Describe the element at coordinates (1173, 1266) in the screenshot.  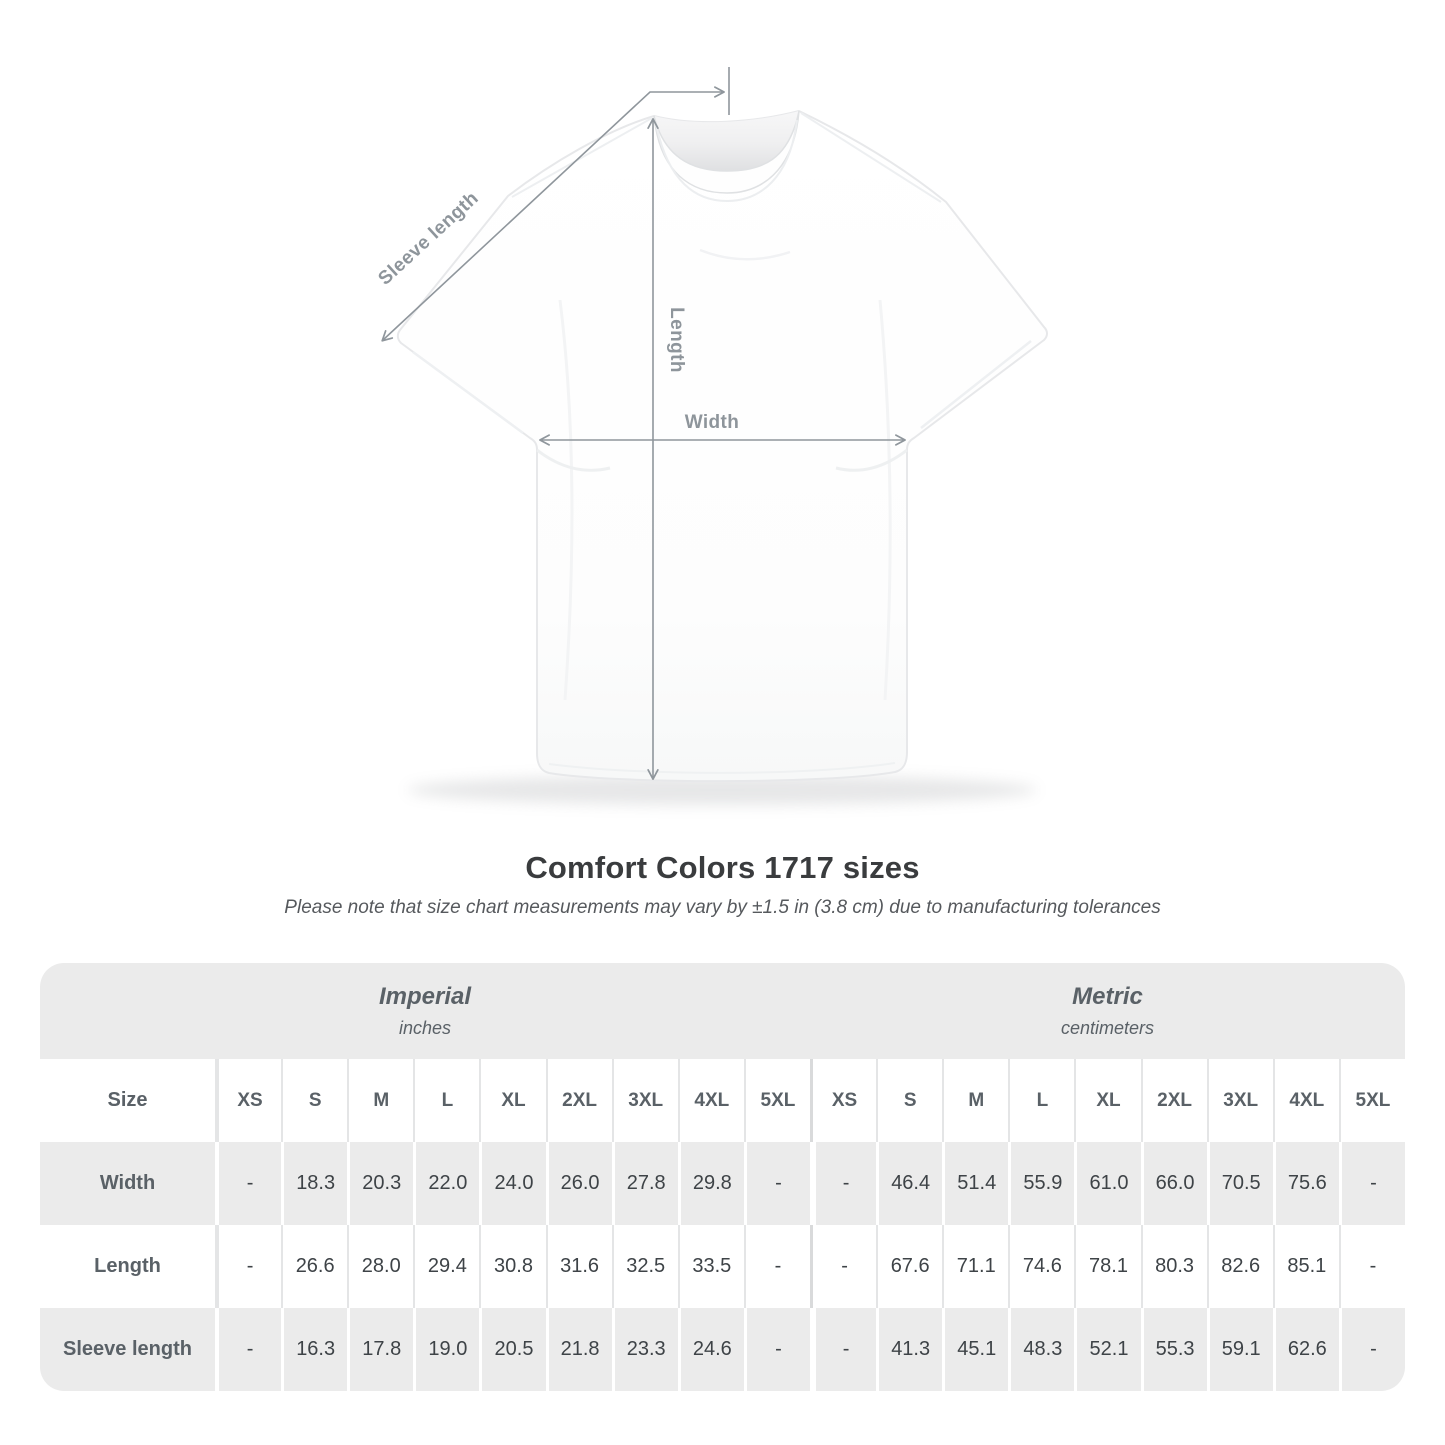
I see `value-cell: 80.3` at that location.